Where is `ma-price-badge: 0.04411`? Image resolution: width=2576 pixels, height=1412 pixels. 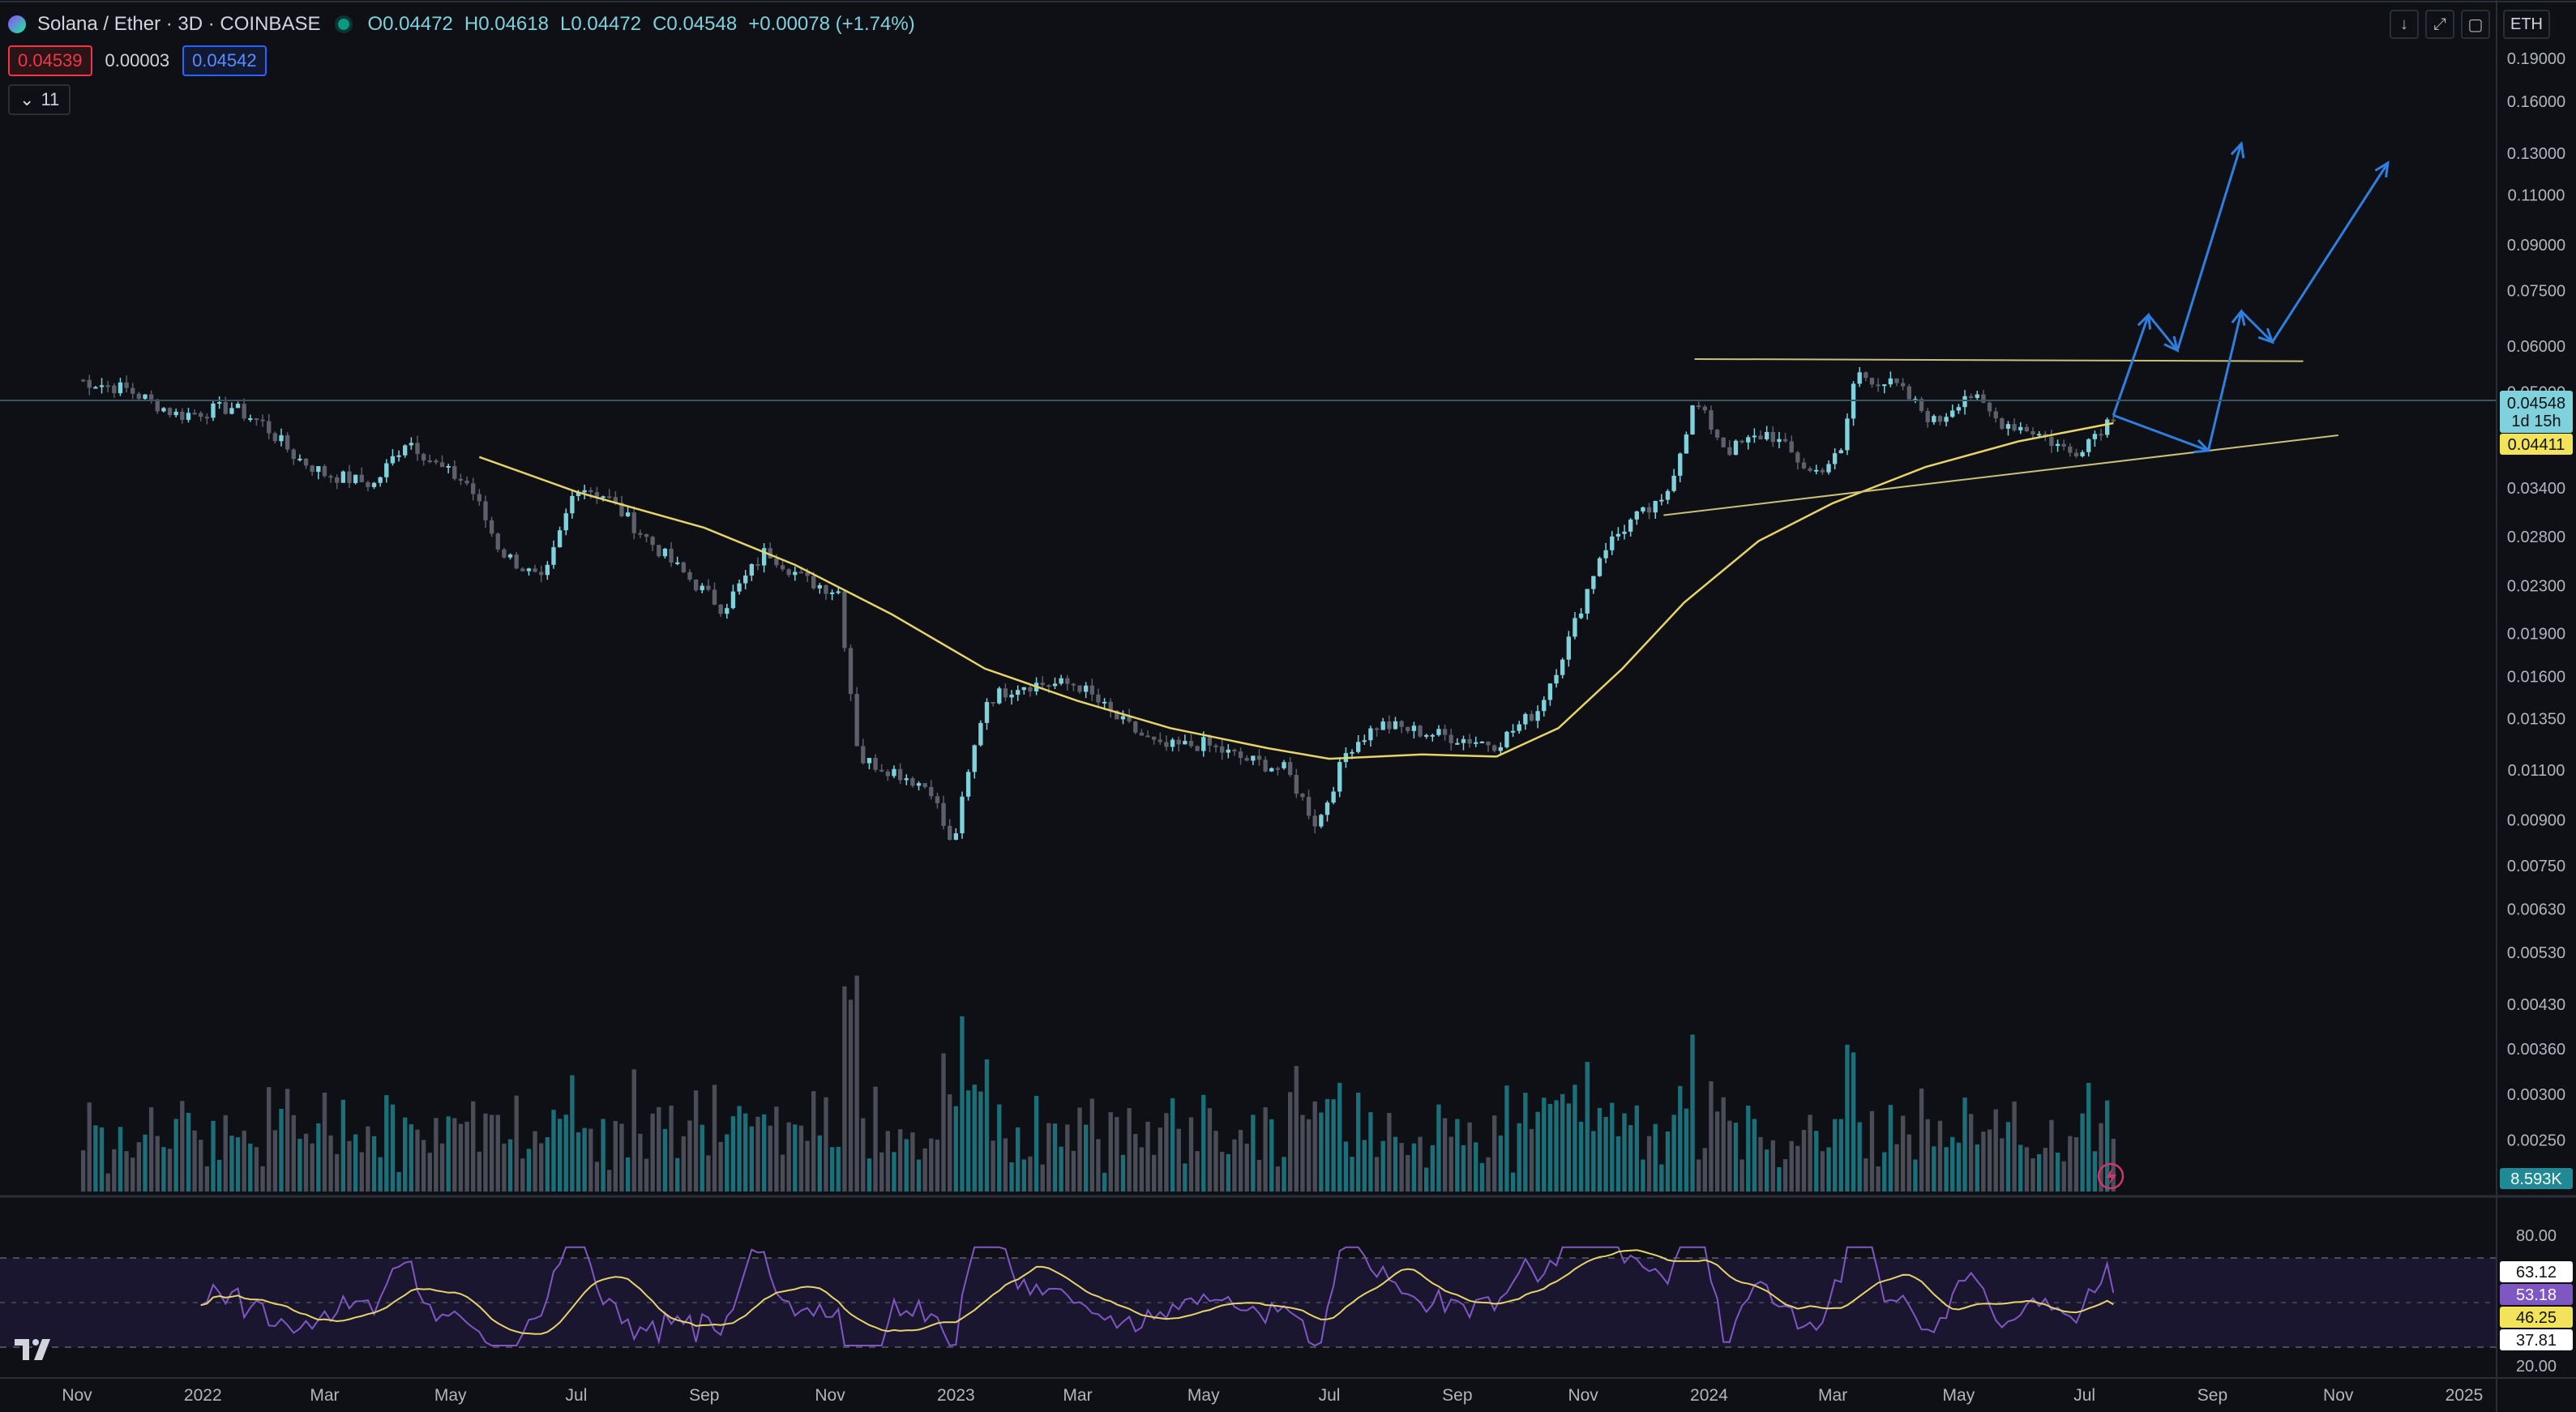 ma-price-badge: 0.04411 is located at coordinates (2536, 445).